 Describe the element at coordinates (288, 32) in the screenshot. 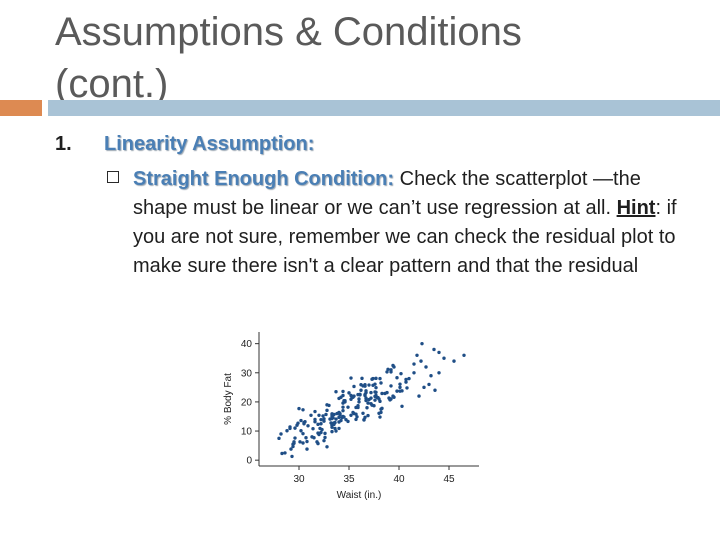

I see `title-line-1: Assumptions & Conditions` at that location.